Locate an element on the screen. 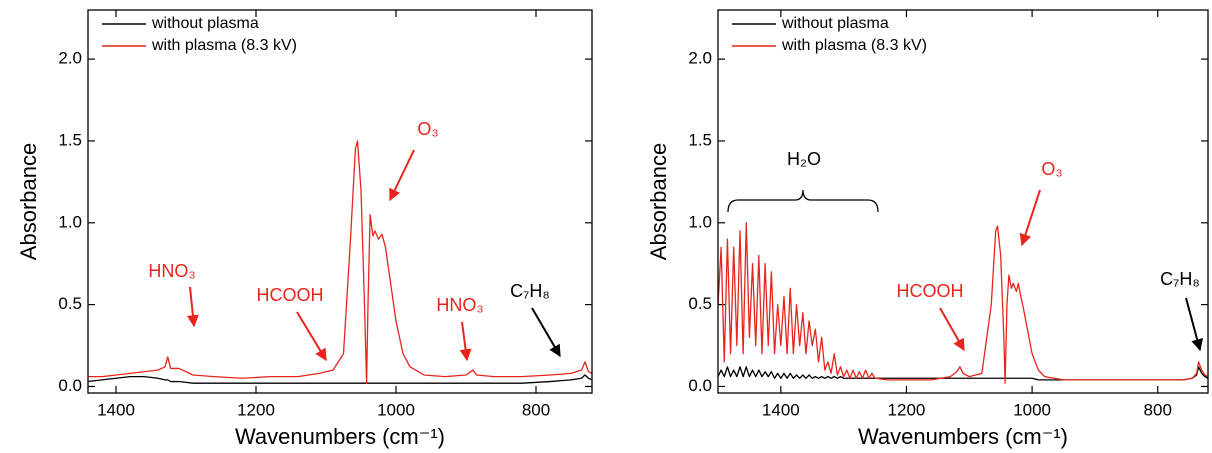 The height and width of the screenshot is (453, 1212). annotation-brace is located at coordinates (803, 201).